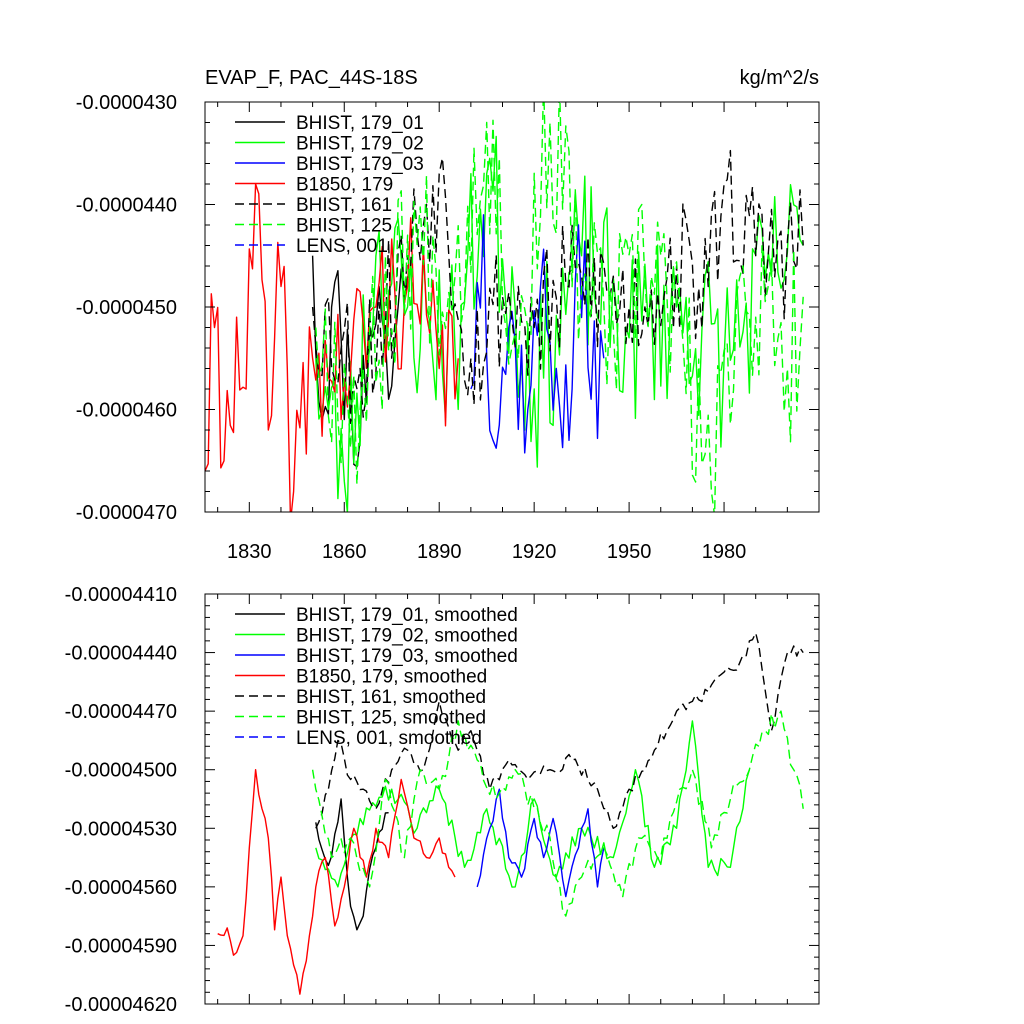 The width and height of the screenshot is (1024, 1024). I want to click on chart-title: EVAP_F, PAC_44S-18S, so click(311, 78).